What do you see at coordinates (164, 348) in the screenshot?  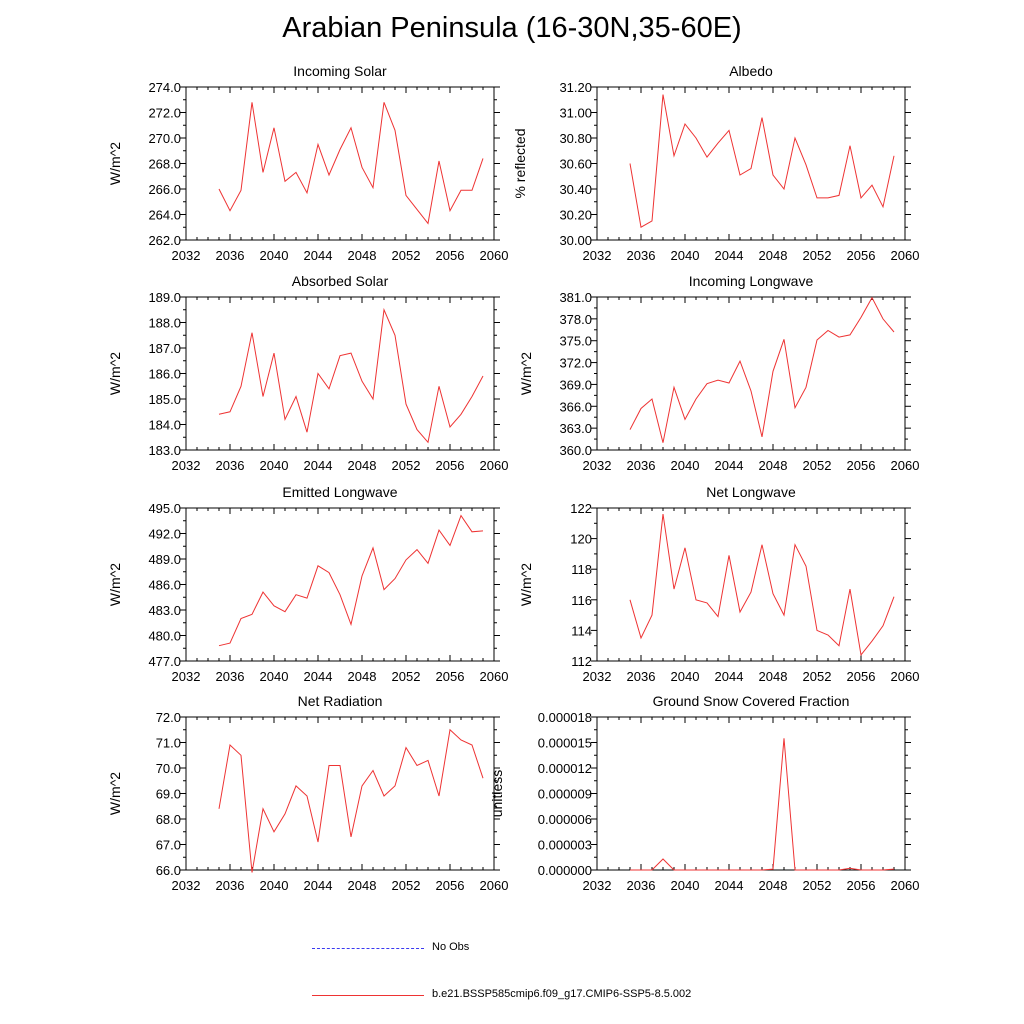 I see `y-tick-label: 187.0` at bounding box center [164, 348].